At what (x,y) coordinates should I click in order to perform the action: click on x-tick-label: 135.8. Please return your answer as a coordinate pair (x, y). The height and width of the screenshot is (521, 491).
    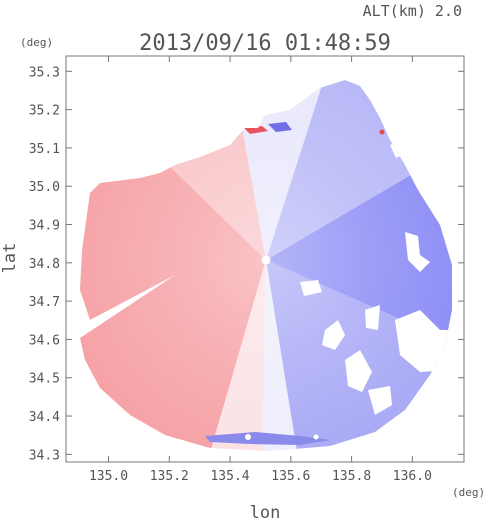
    Looking at the image, I should click on (351, 476).